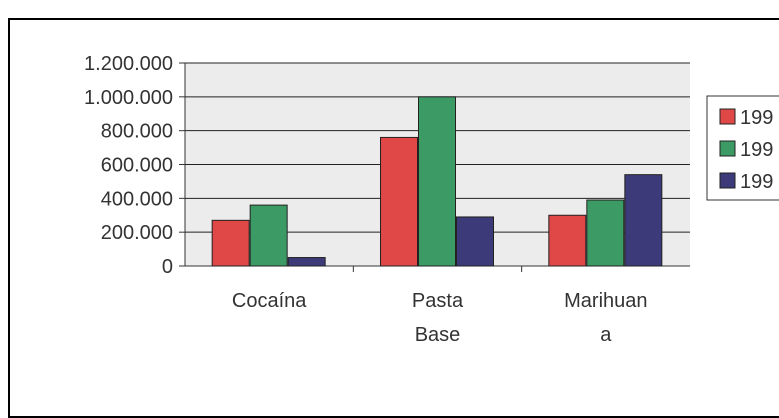  Describe the element at coordinates (137, 199) in the screenshot. I see `y-tick-label: 400.000` at that location.